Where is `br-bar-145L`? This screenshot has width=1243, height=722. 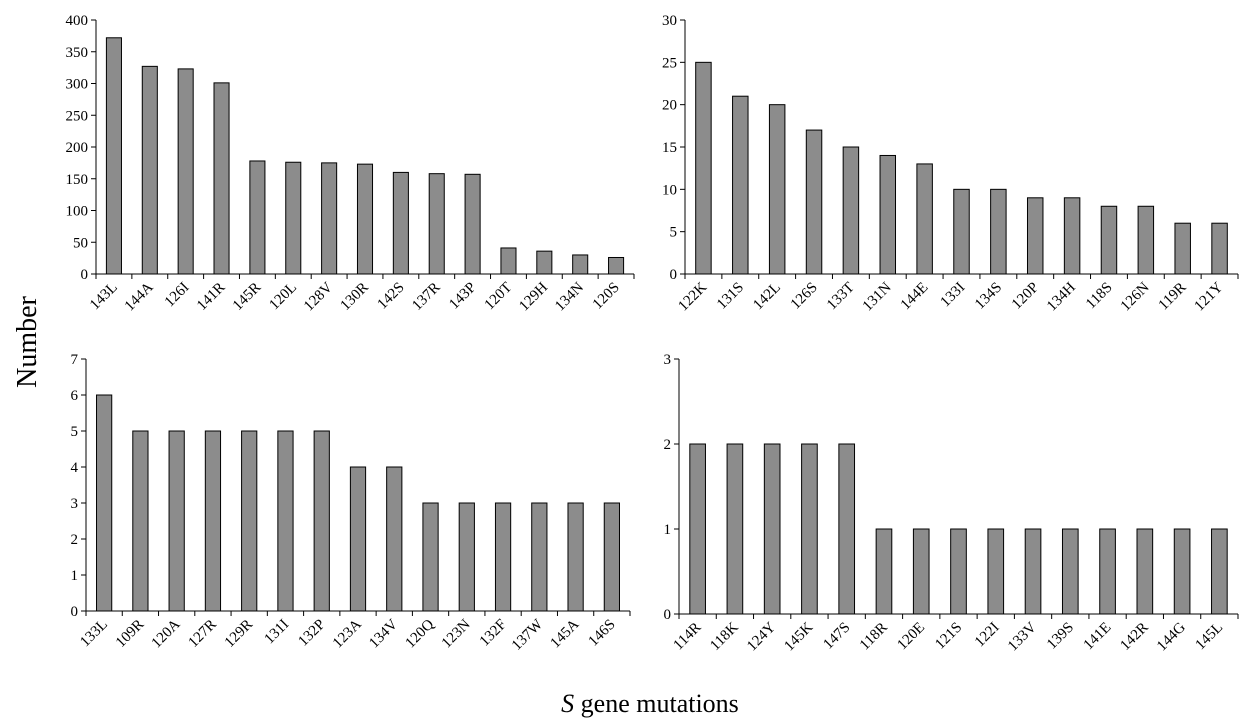
br-bar-145L is located at coordinates (1219, 571).